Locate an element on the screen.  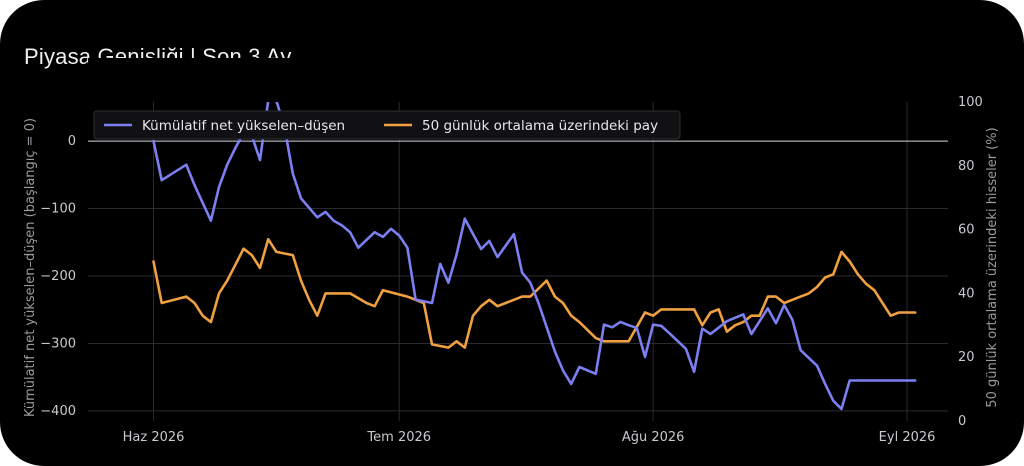
y-right-tick-label: 60 is located at coordinates (966, 230).